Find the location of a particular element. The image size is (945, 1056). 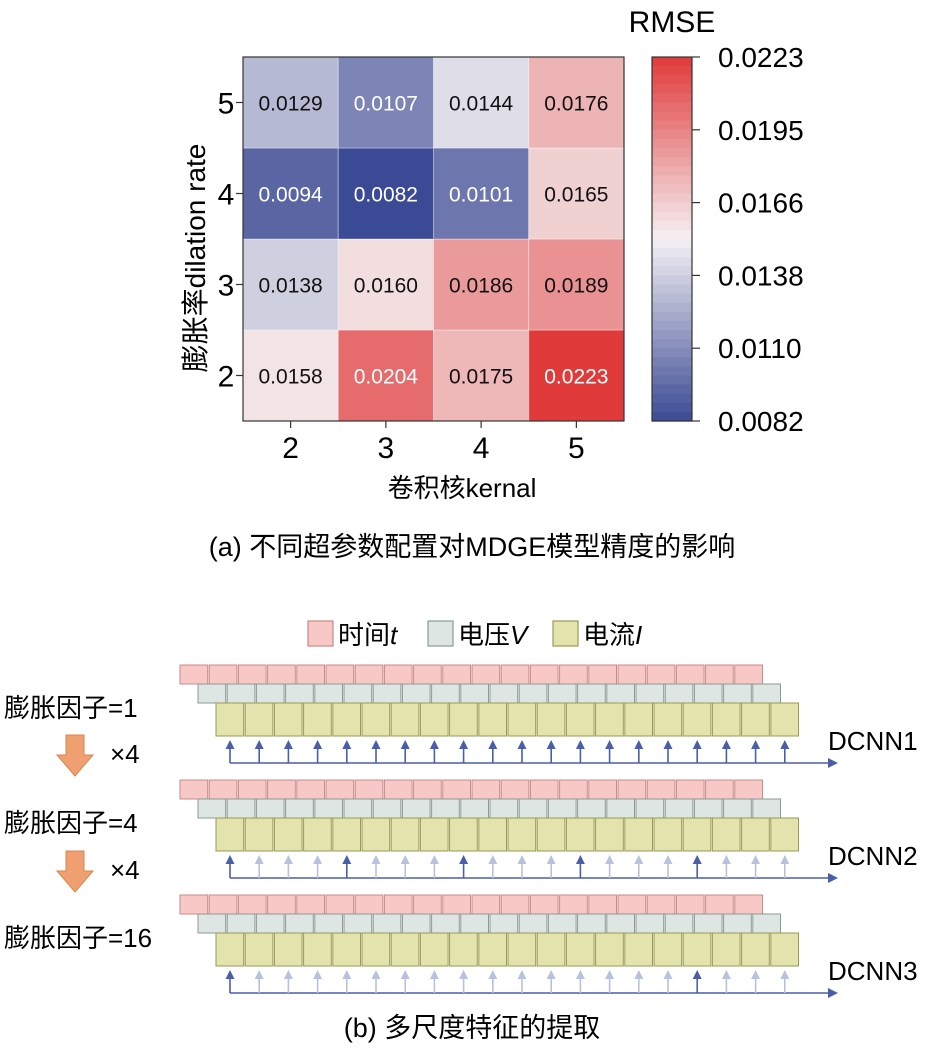

y-tick-label: 2 is located at coordinates (226, 377).